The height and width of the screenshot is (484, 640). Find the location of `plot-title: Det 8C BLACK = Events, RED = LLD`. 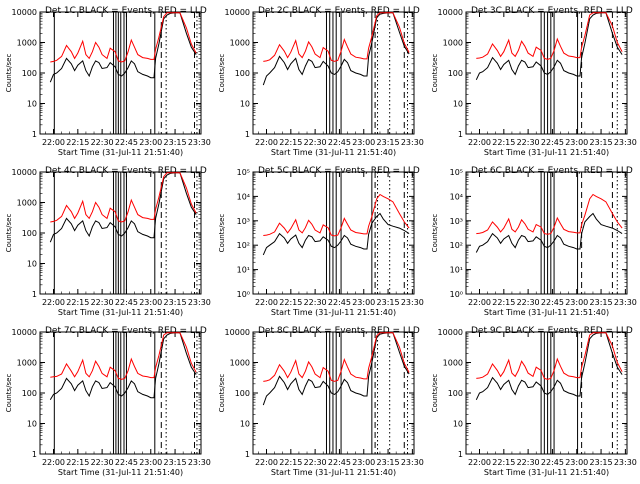

plot-title: Det 8C BLACK = Events, RED = LLD is located at coordinates (339, 331).